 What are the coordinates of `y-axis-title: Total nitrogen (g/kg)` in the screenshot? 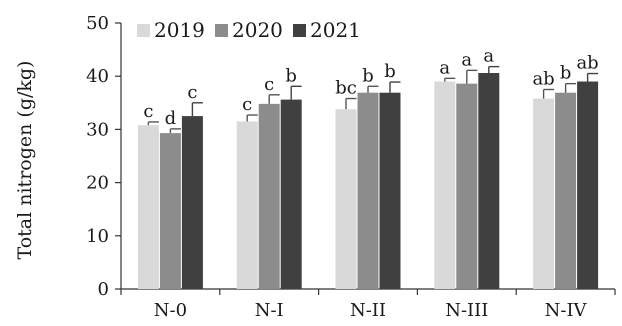 It's located at (25, 160).